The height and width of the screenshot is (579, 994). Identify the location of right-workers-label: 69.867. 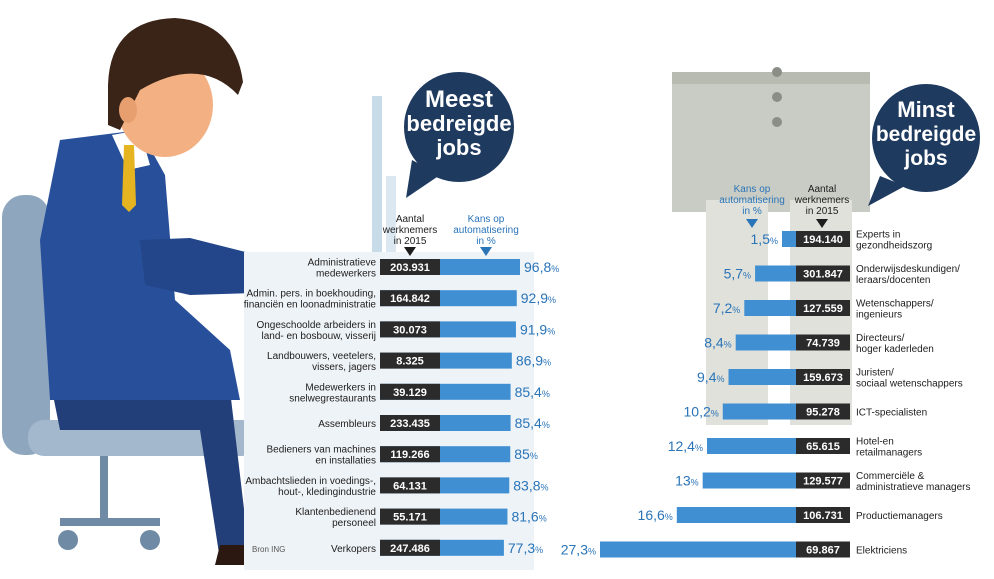
(823, 551).